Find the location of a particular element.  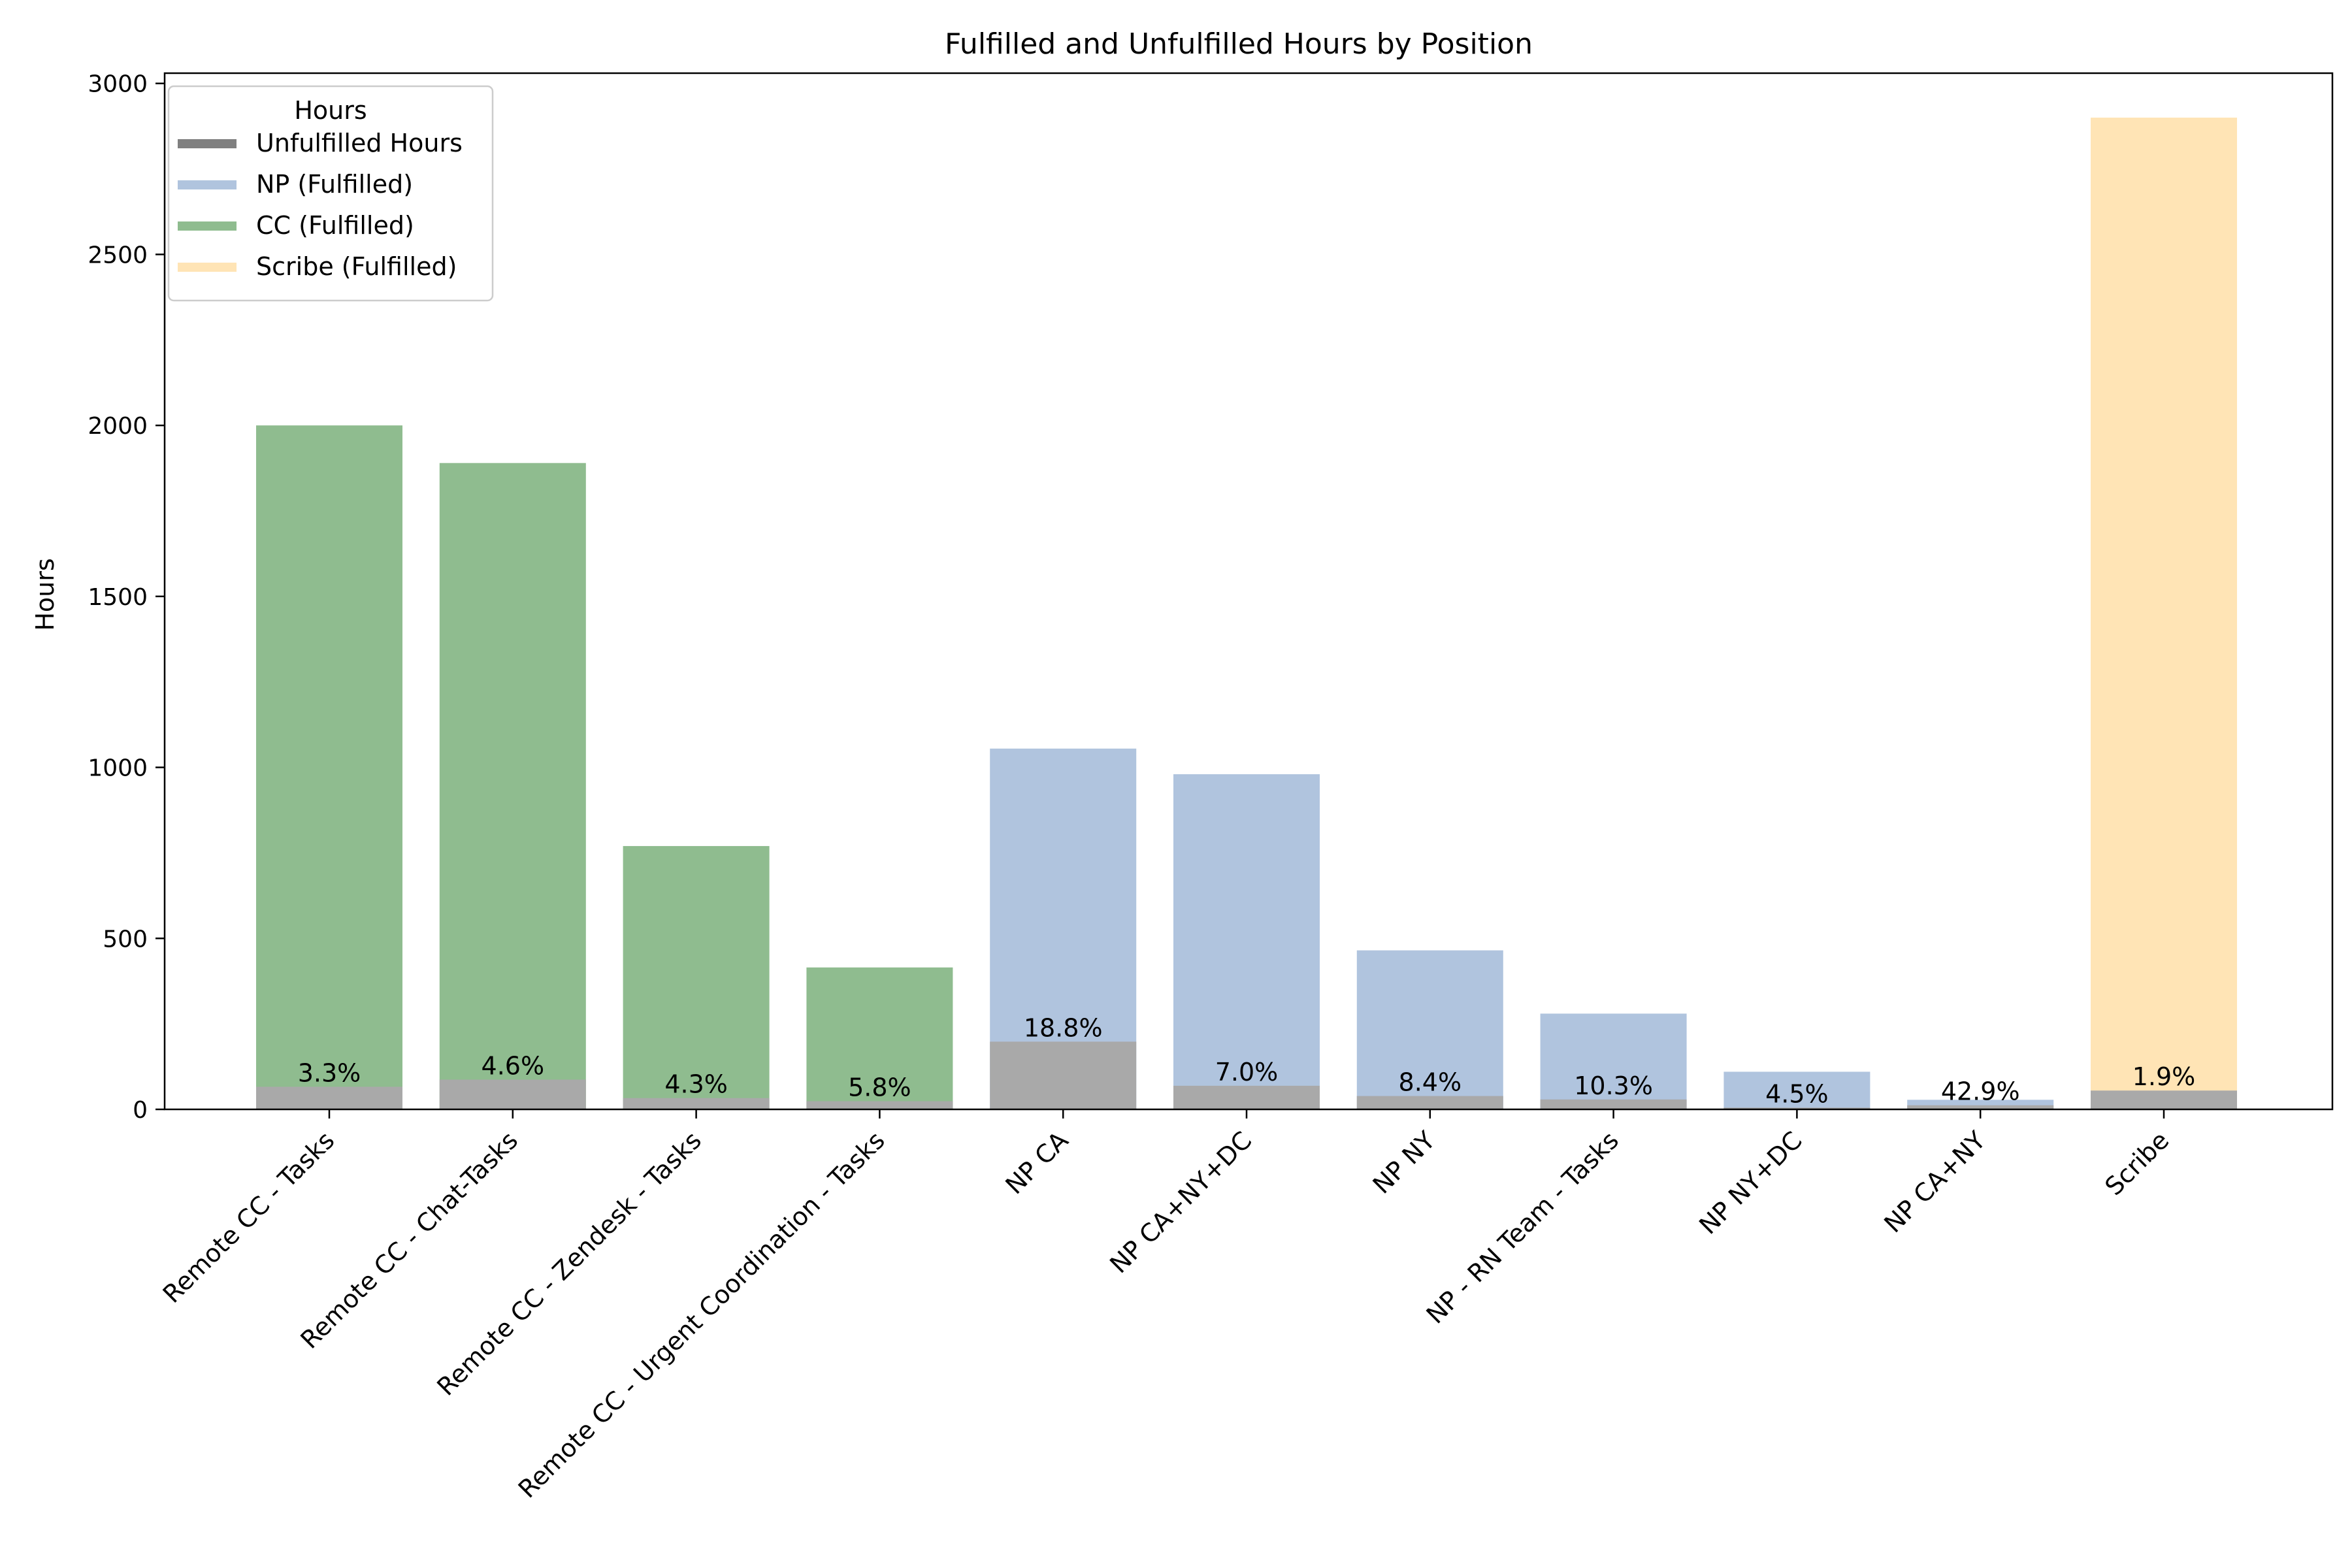

x-tick-label: NP CA+NY+DC is located at coordinates (1180, 1202).